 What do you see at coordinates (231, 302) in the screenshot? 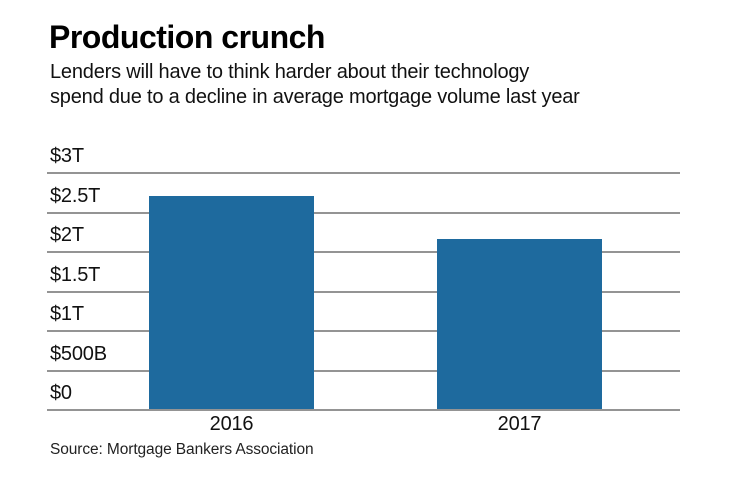
I see `bar-2016` at bounding box center [231, 302].